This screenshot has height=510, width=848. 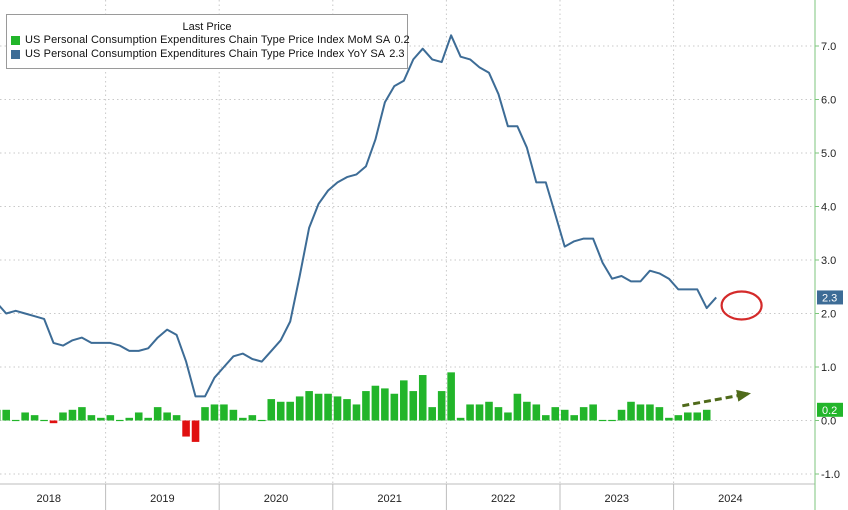 I want to click on legend-swatch-mom, so click(x=15, y=40).